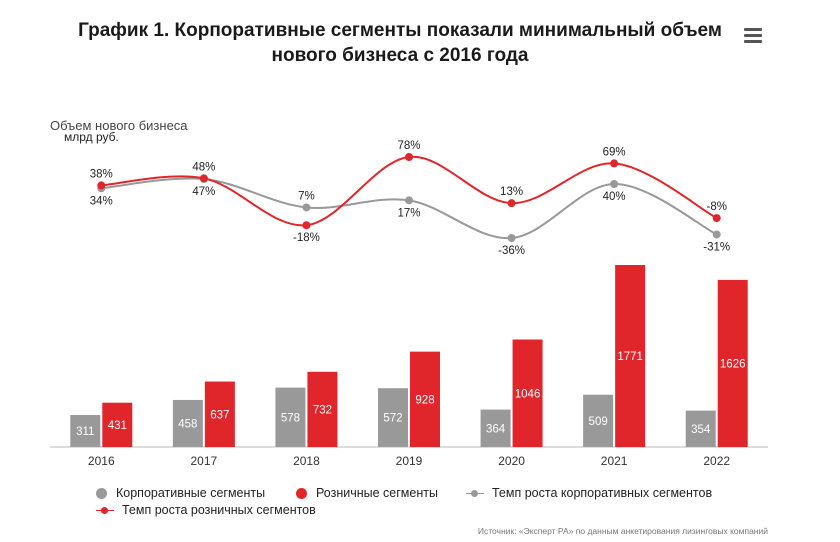 This screenshot has height=542, width=840. I want to click on bar-label-corporate: 458, so click(187, 424).